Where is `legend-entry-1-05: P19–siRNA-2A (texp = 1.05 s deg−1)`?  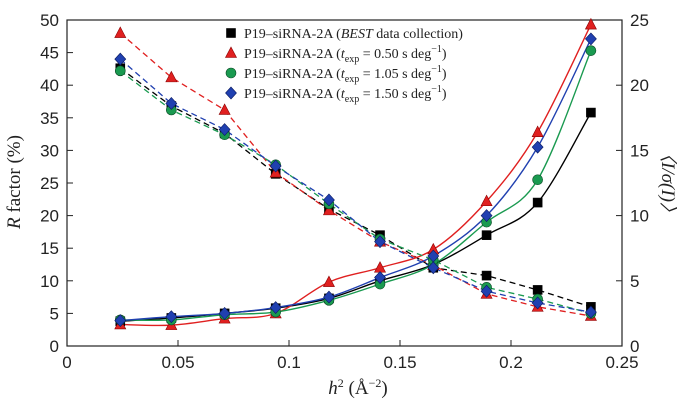
legend-entry-1-05: P19–siRNA-2A (texp = 1.05 s deg−1) is located at coordinates (336, 74).